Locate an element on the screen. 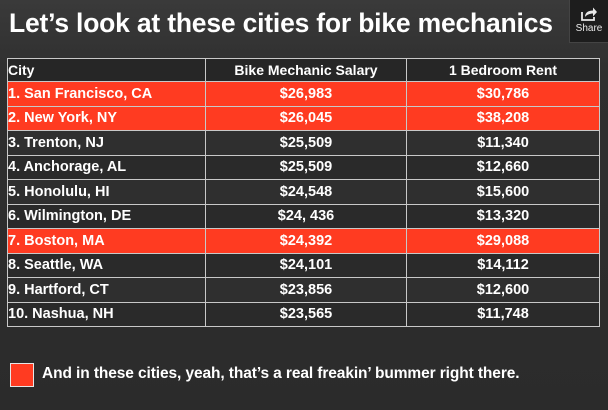 The height and width of the screenshot is (410, 608). column-header-salary: Bike Mechanic Salary is located at coordinates (306, 70).